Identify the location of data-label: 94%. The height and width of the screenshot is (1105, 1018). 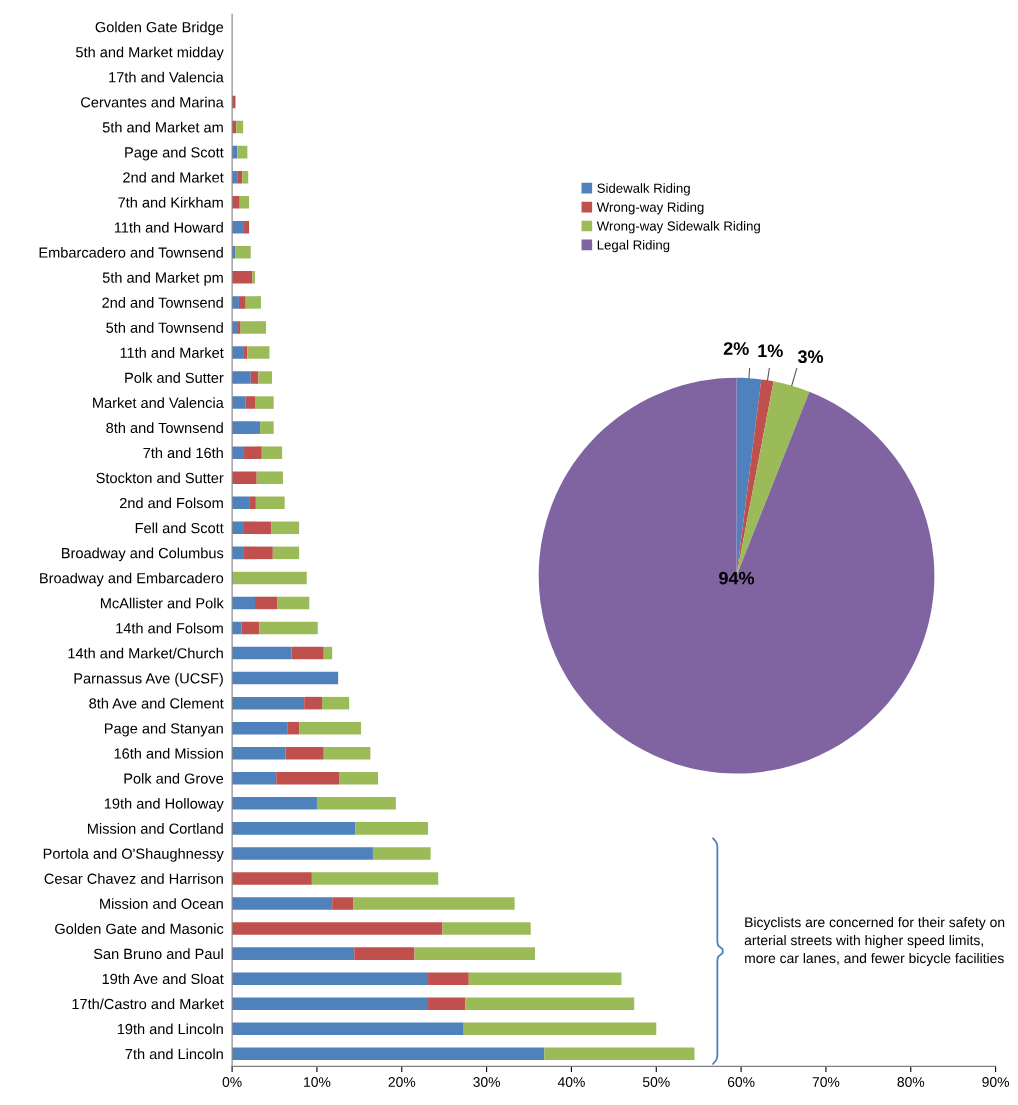
(737, 578).